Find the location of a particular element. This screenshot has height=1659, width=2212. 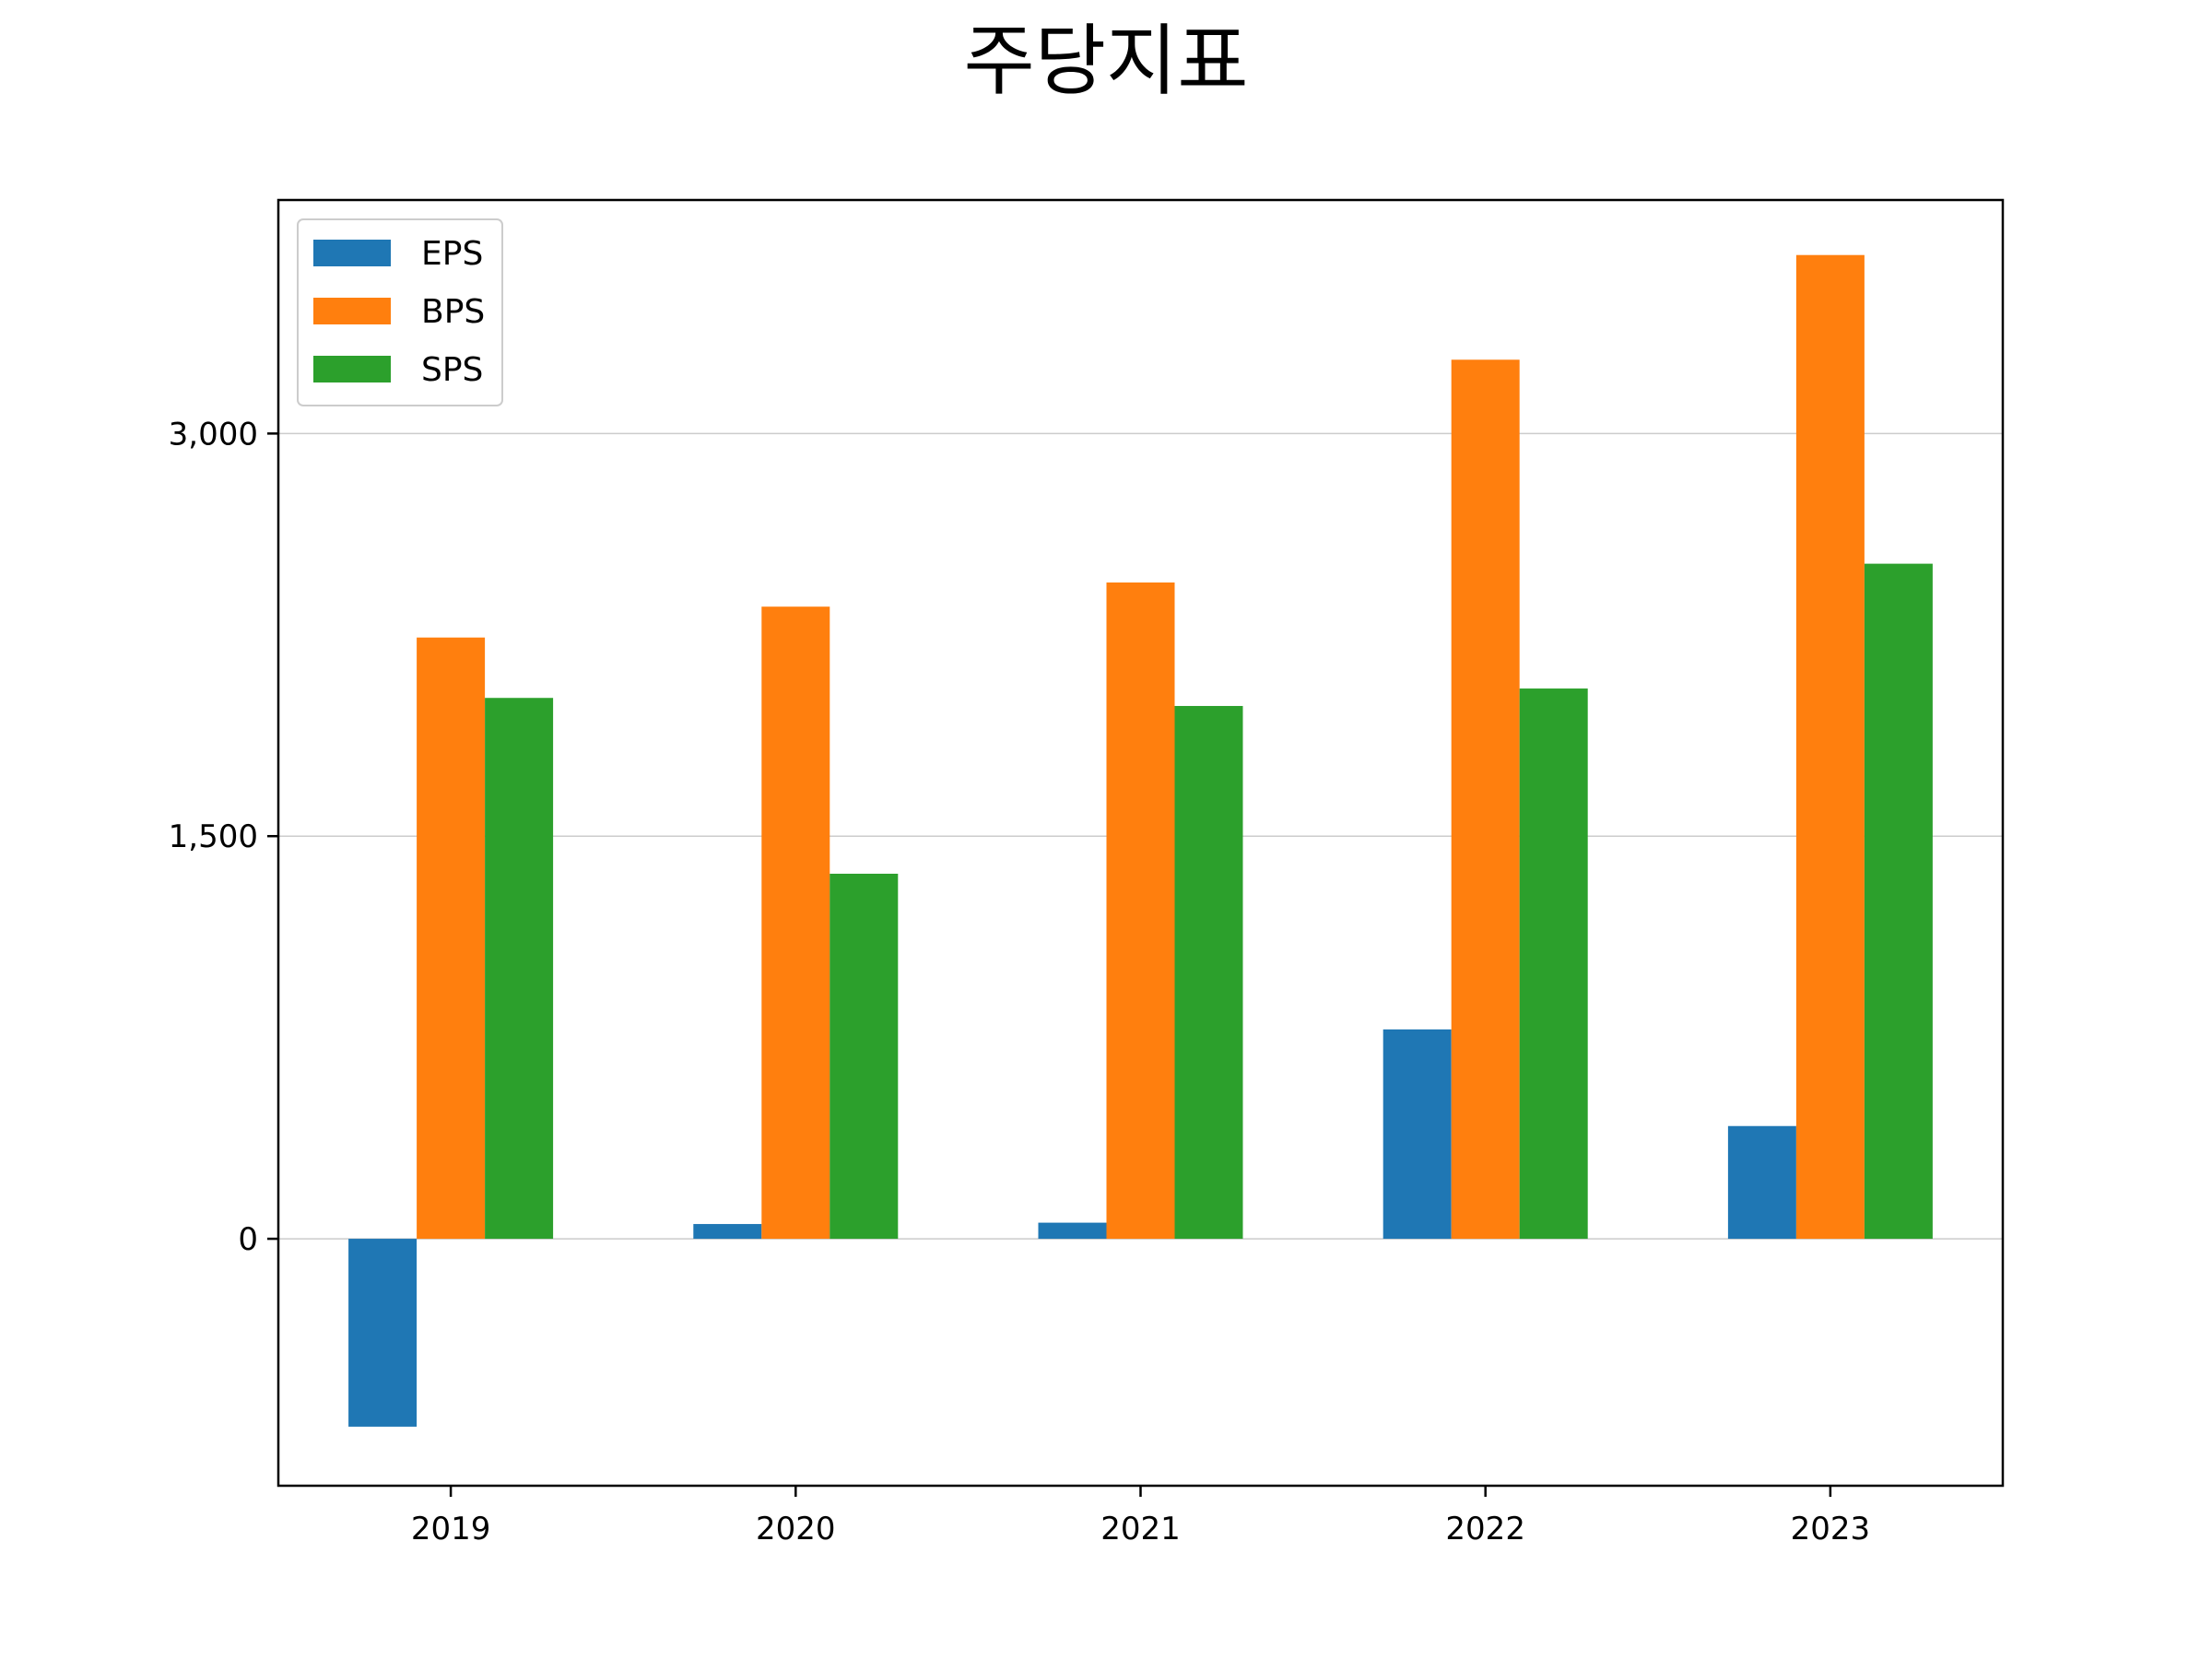

bar-eps-2023 is located at coordinates (1761, 1182).